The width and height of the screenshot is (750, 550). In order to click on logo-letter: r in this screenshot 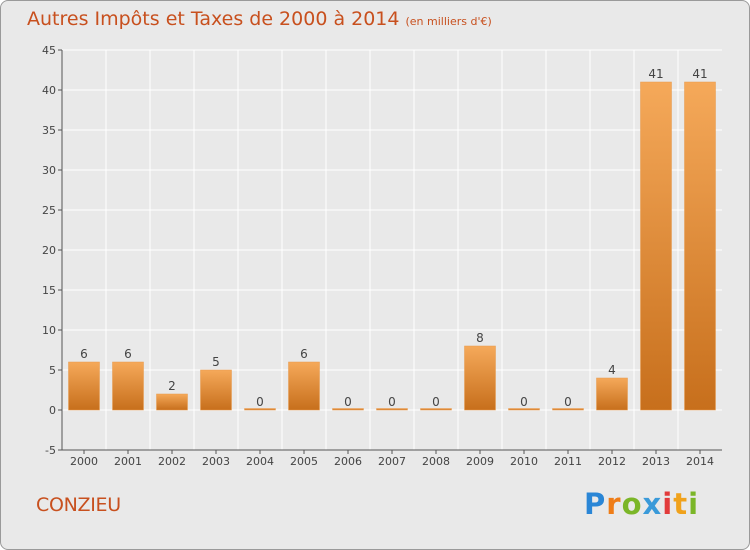, I will do `click(614, 504)`.